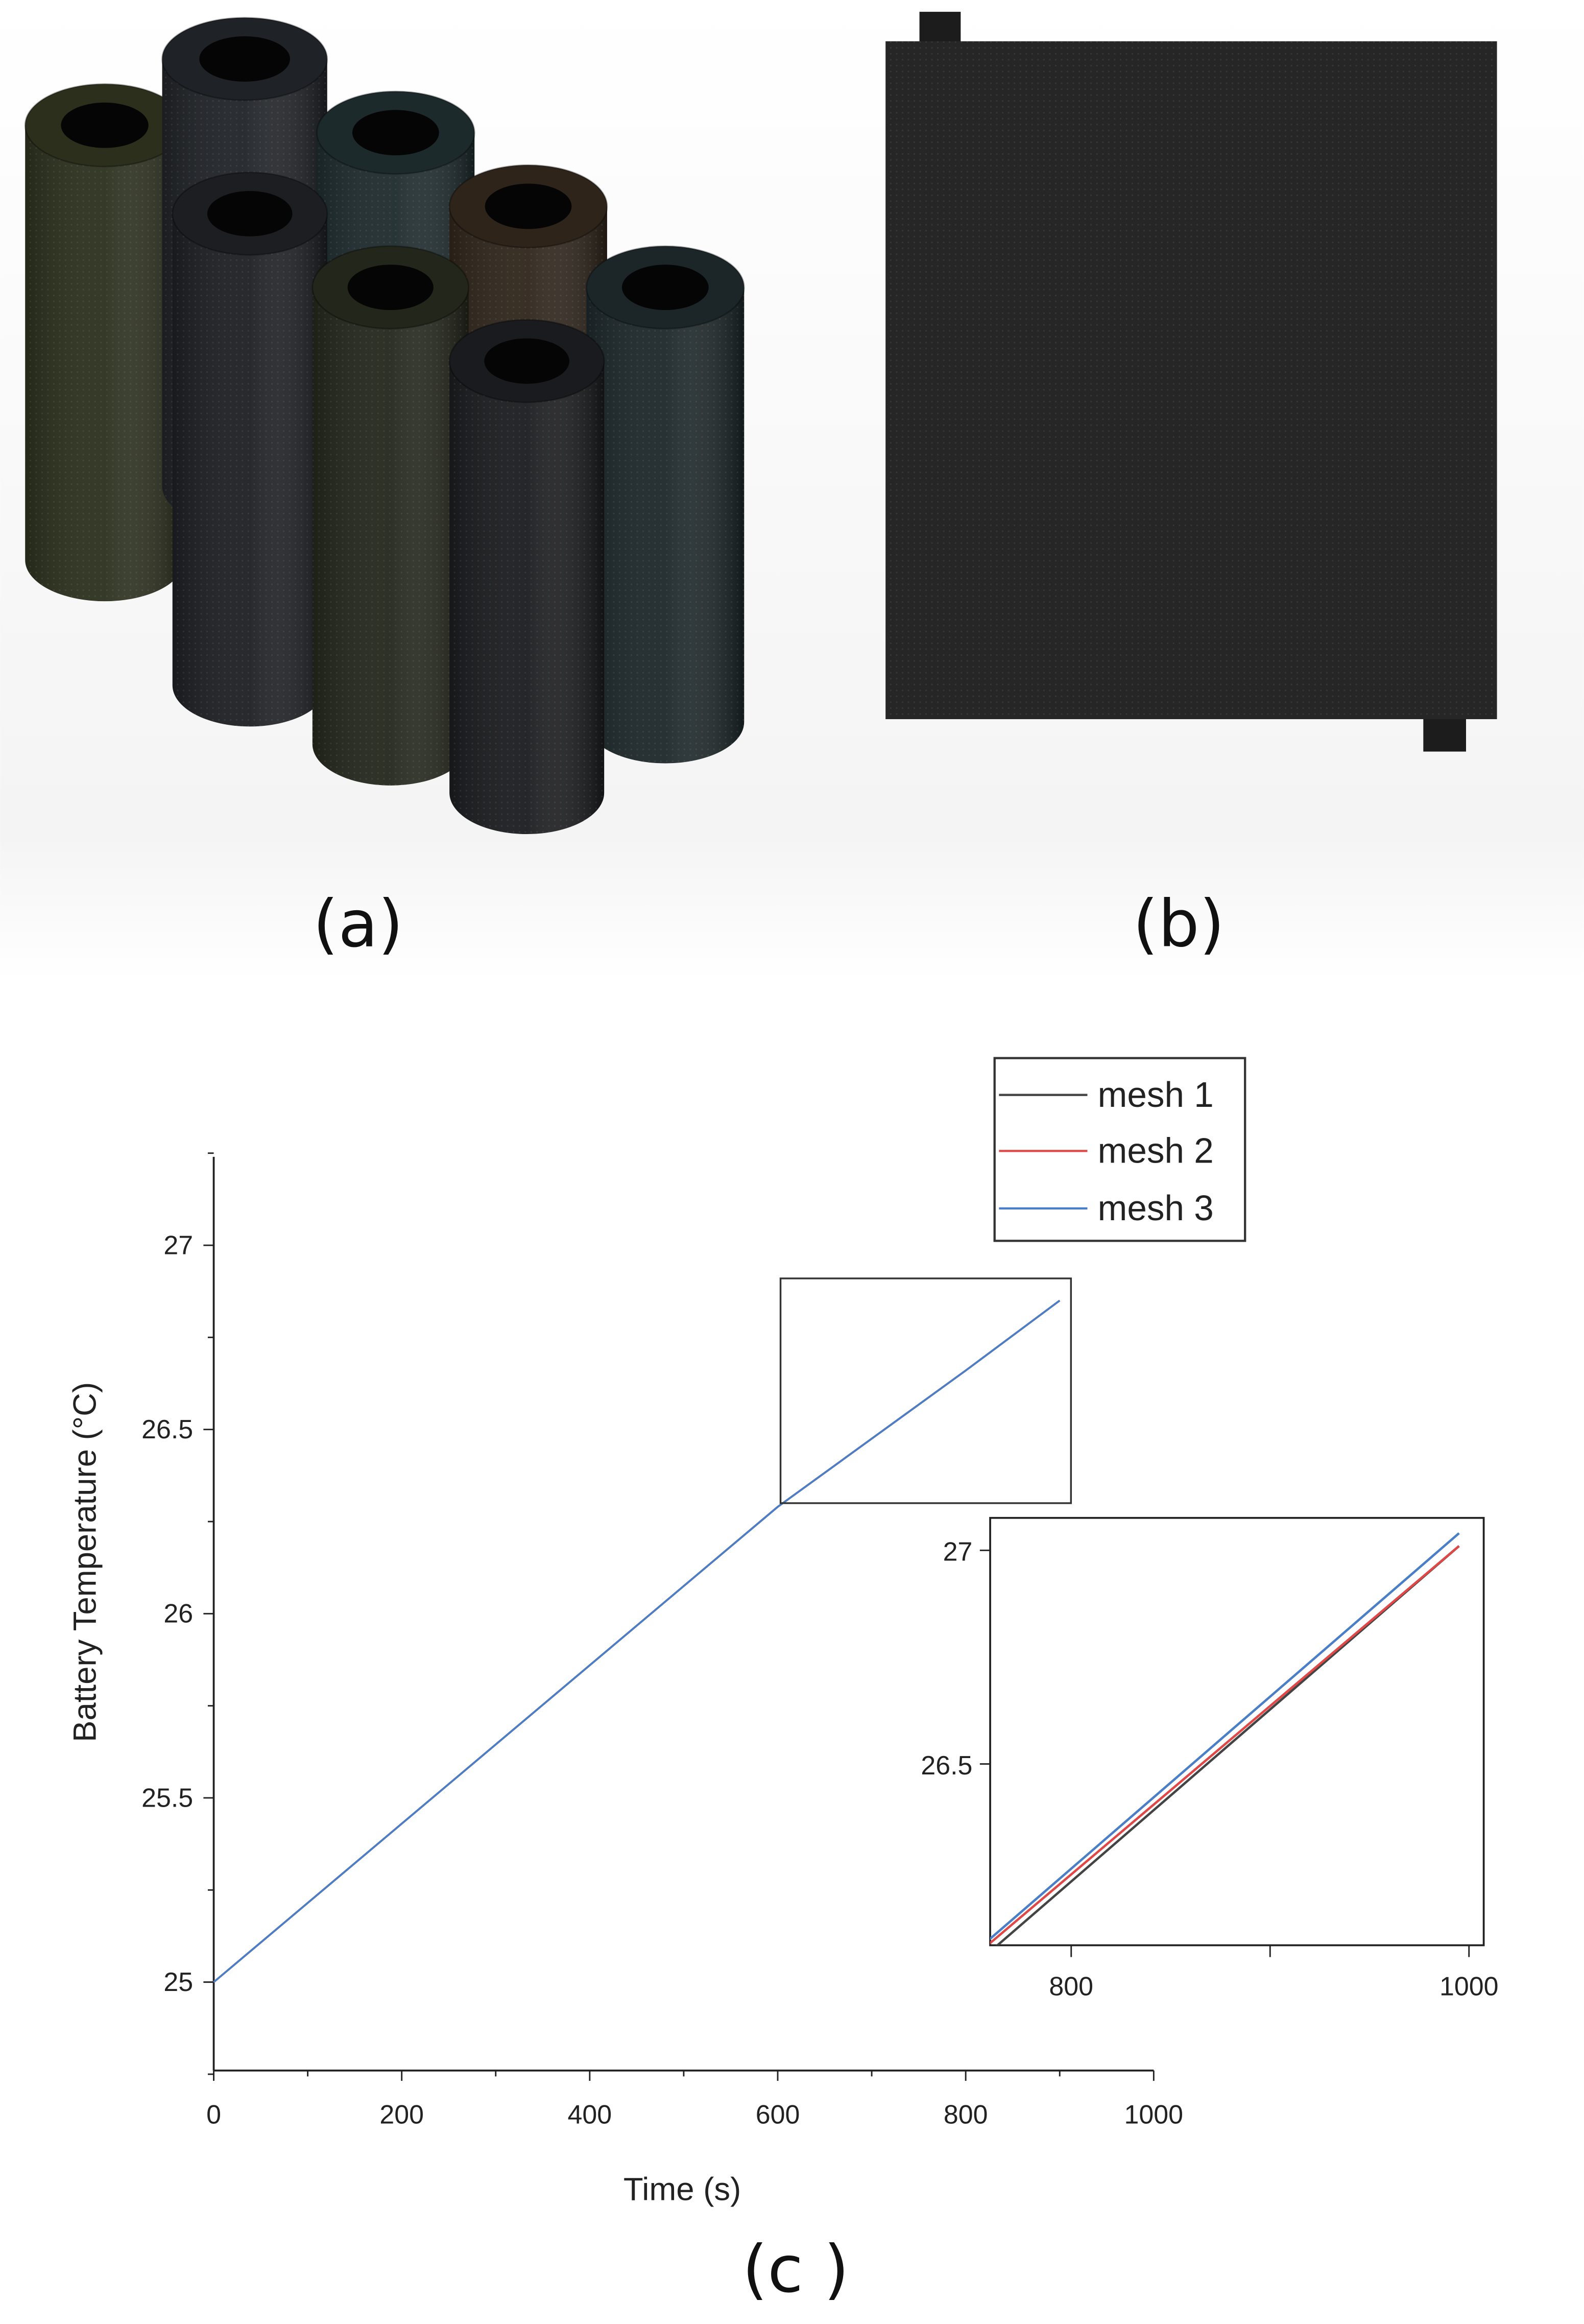 The image size is (1584, 2324). Describe the element at coordinates (1156, 1094) in the screenshot. I see `legend-label-mesh1: mesh 1` at that location.